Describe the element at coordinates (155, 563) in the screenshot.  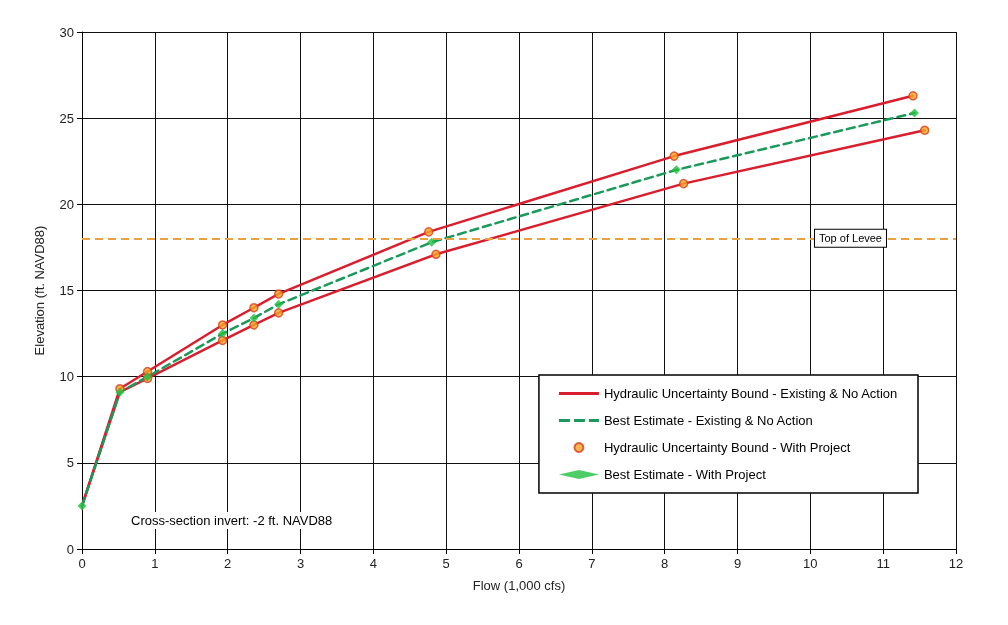
I see `x-tick-label: 1` at that location.